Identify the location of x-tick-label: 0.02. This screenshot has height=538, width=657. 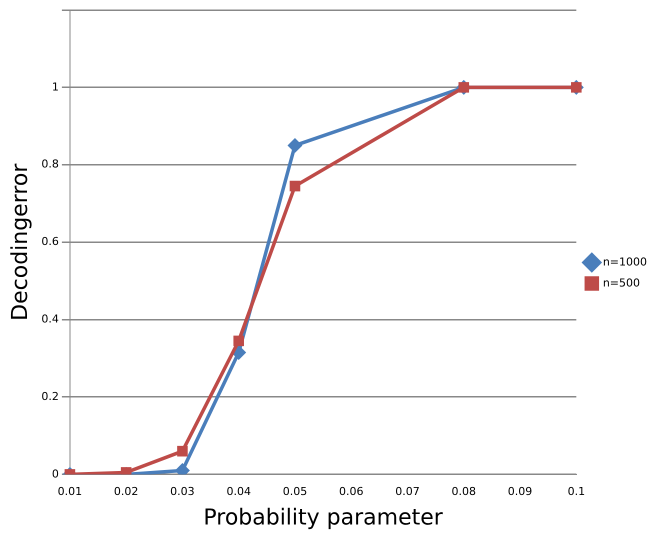
(126, 491).